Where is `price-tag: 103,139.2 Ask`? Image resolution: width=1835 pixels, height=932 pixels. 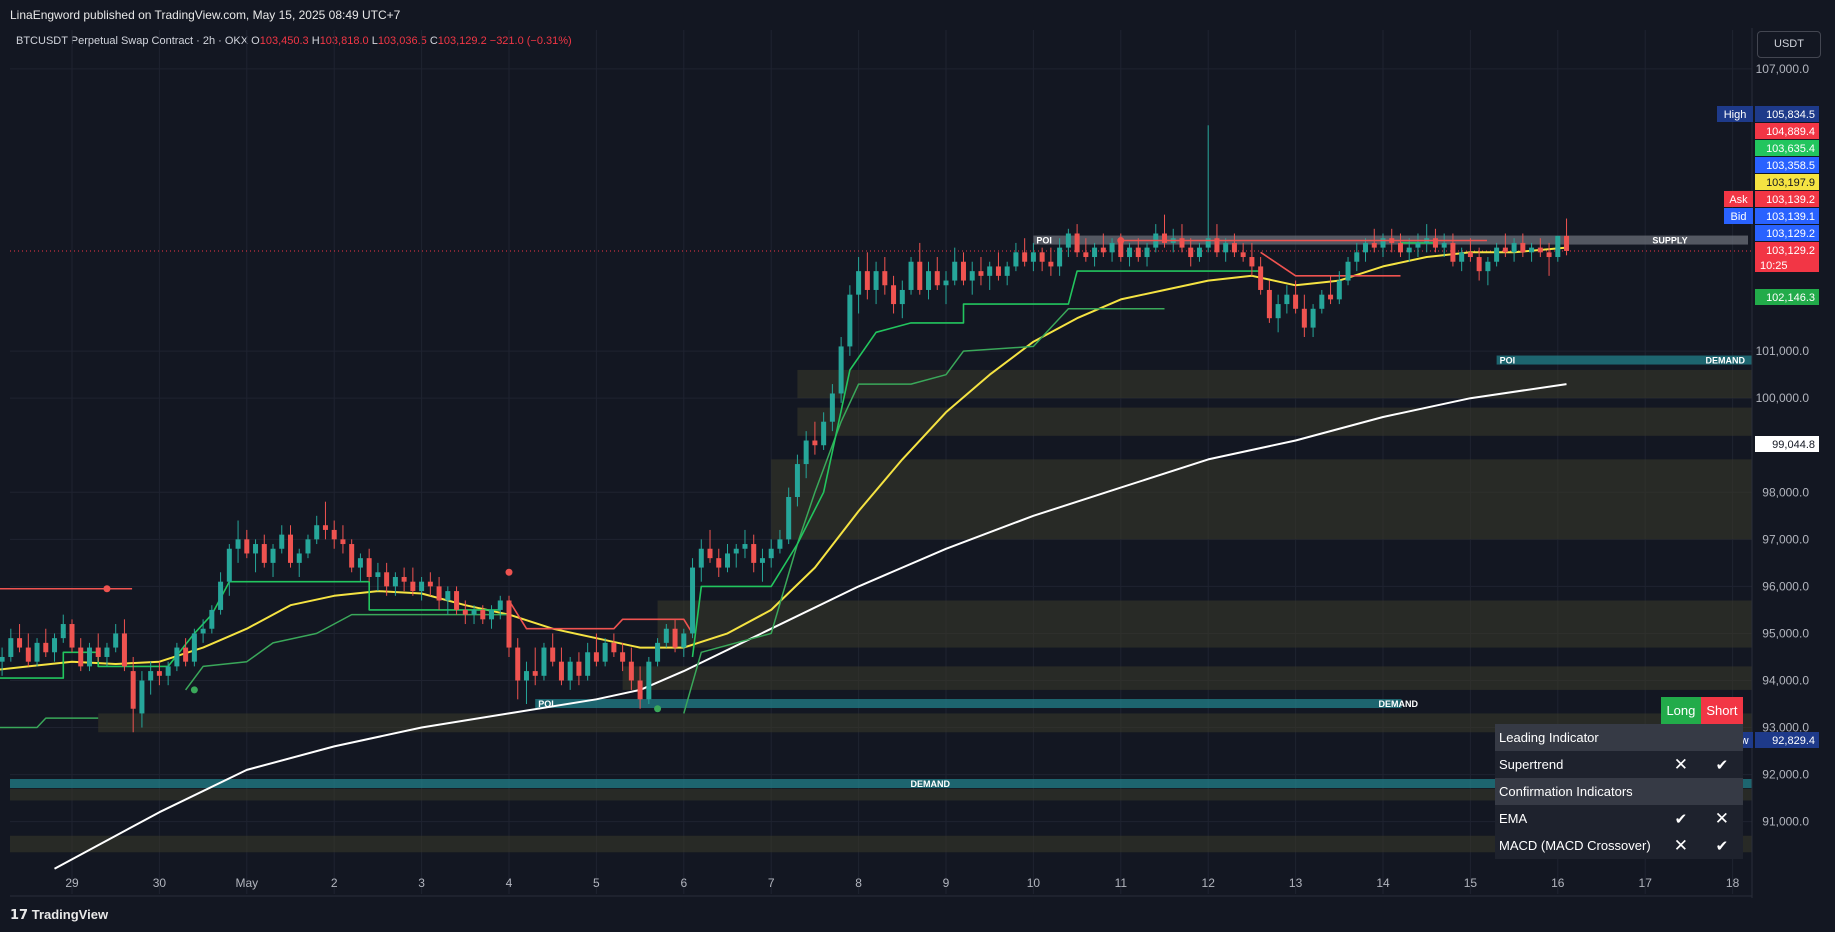
price-tag: 103,139.2 Ask is located at coordinates (1771, 199).